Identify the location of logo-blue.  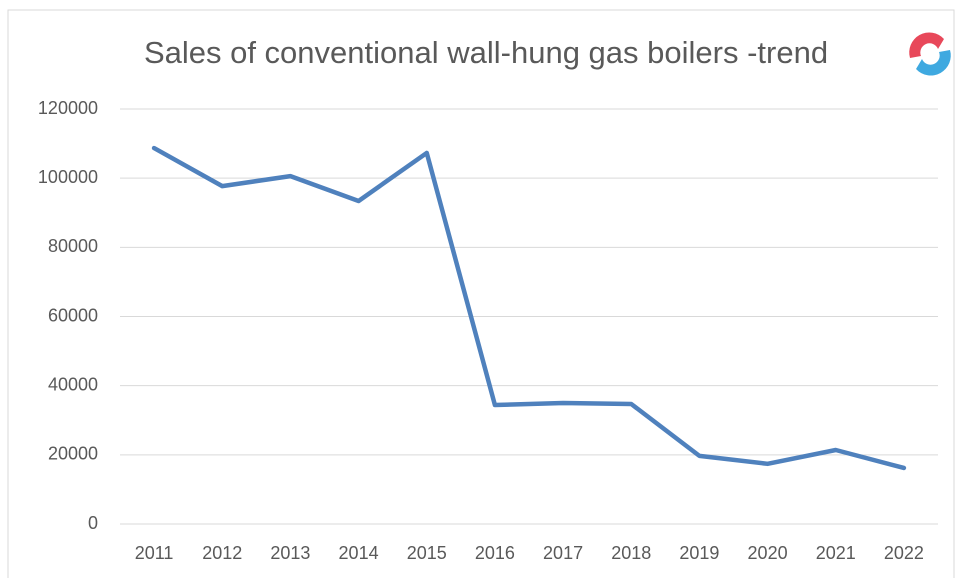
(933, 63).